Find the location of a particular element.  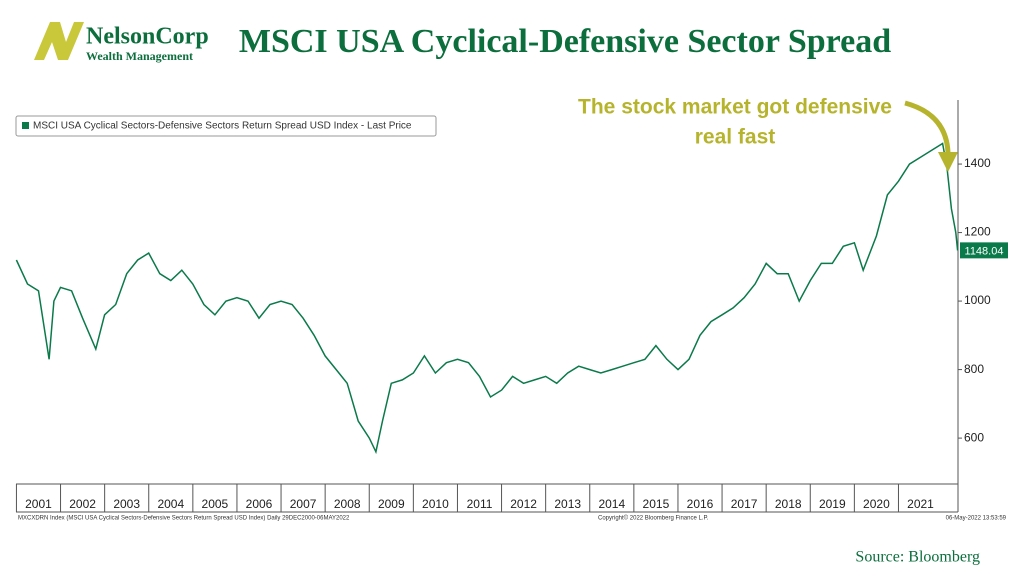

legend is located at coordinates (226, 126).